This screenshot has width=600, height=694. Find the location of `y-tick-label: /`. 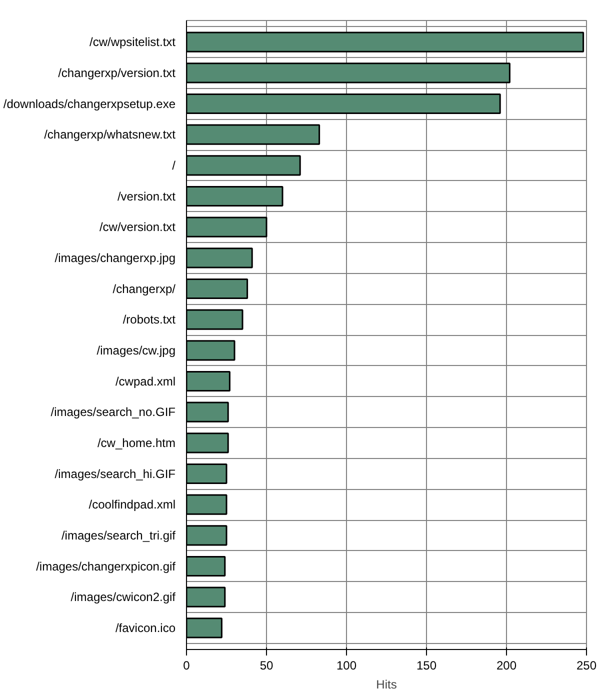

y-tick-label: / is located at coordinates (174, 165).